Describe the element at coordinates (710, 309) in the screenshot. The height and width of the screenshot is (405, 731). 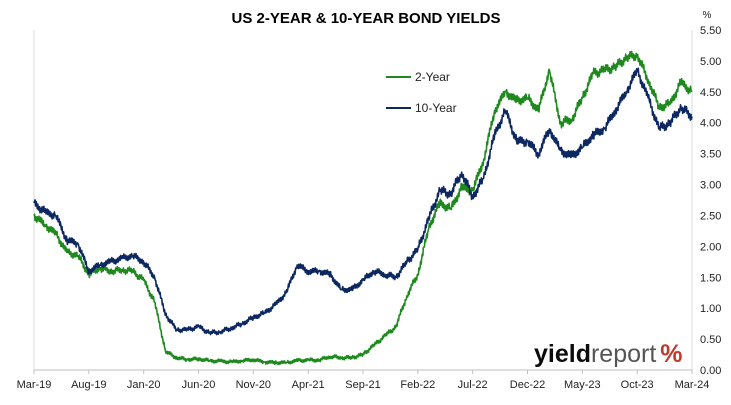
I see `y-tick-label: 1.00` at that location.